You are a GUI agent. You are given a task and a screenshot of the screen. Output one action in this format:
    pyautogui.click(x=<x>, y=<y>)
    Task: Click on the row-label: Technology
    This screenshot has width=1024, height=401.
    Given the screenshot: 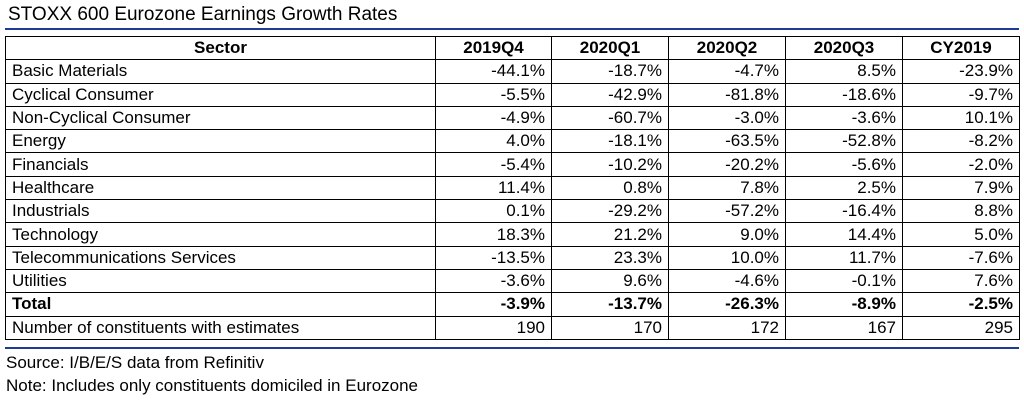 What is the action you would take?
    pyautogui.click(x=220, y=234)
    